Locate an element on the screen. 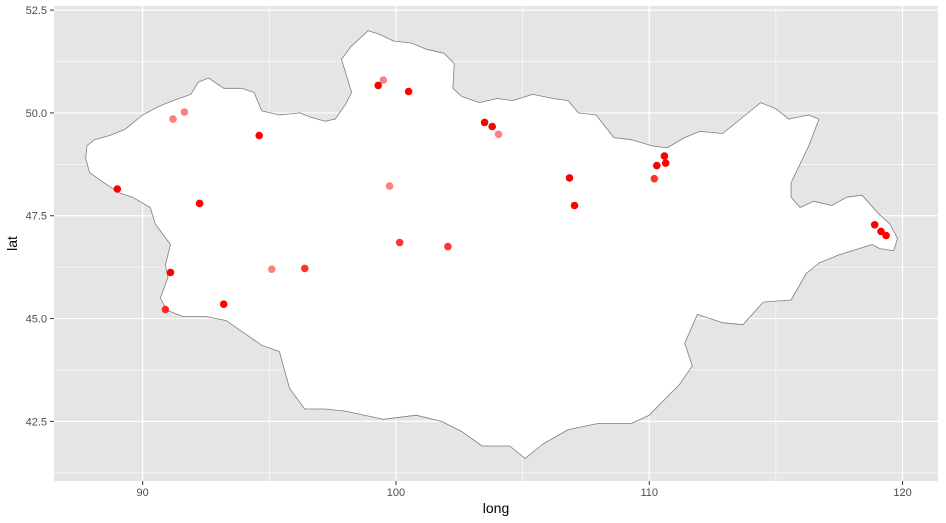  x-axis-title: long is located at coordinates (496, 508).